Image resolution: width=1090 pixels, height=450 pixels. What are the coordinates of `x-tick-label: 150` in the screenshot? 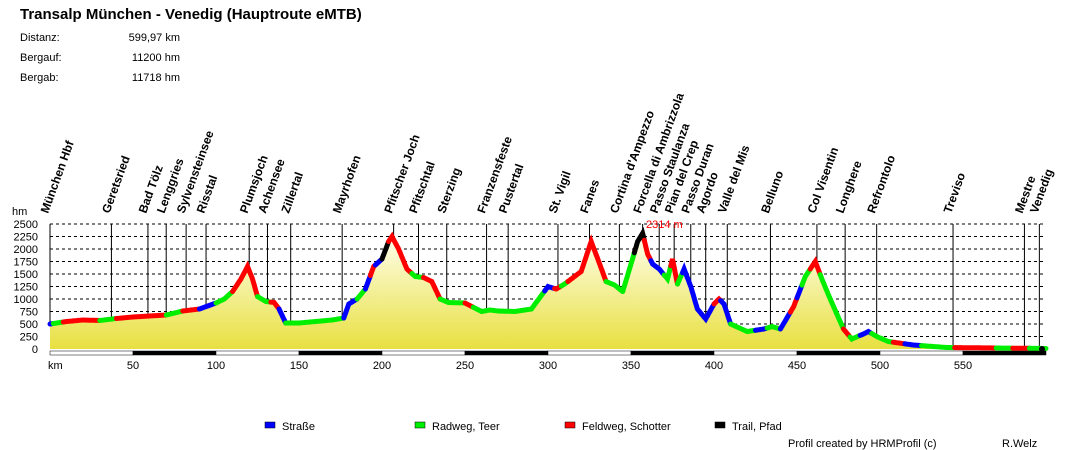 It's located at (299, 366).